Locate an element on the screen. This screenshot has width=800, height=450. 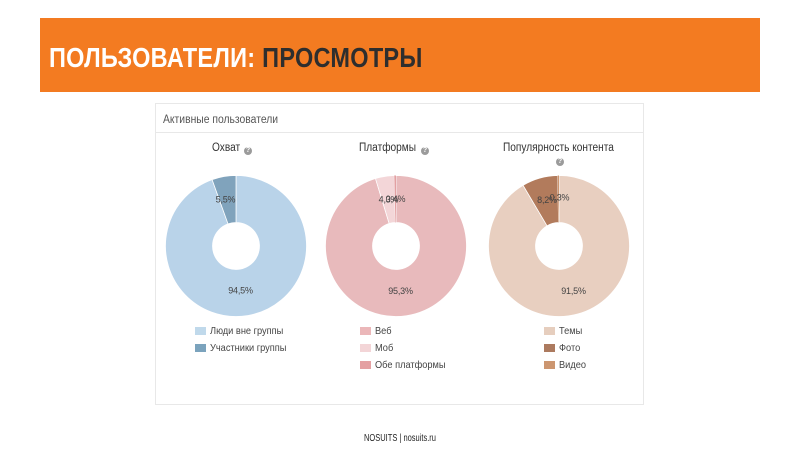
svg-text: 91,5% is located at coordinates (573, 291).